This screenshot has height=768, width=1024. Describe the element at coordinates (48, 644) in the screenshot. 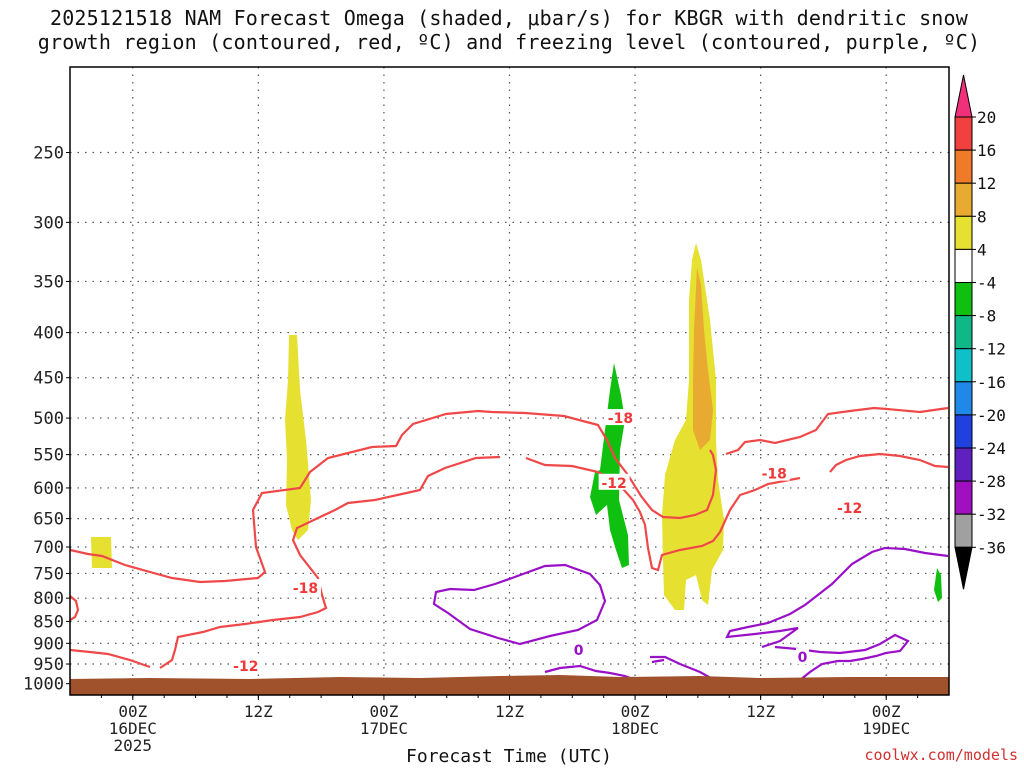

I see `y-tick-label: 900` at that location.